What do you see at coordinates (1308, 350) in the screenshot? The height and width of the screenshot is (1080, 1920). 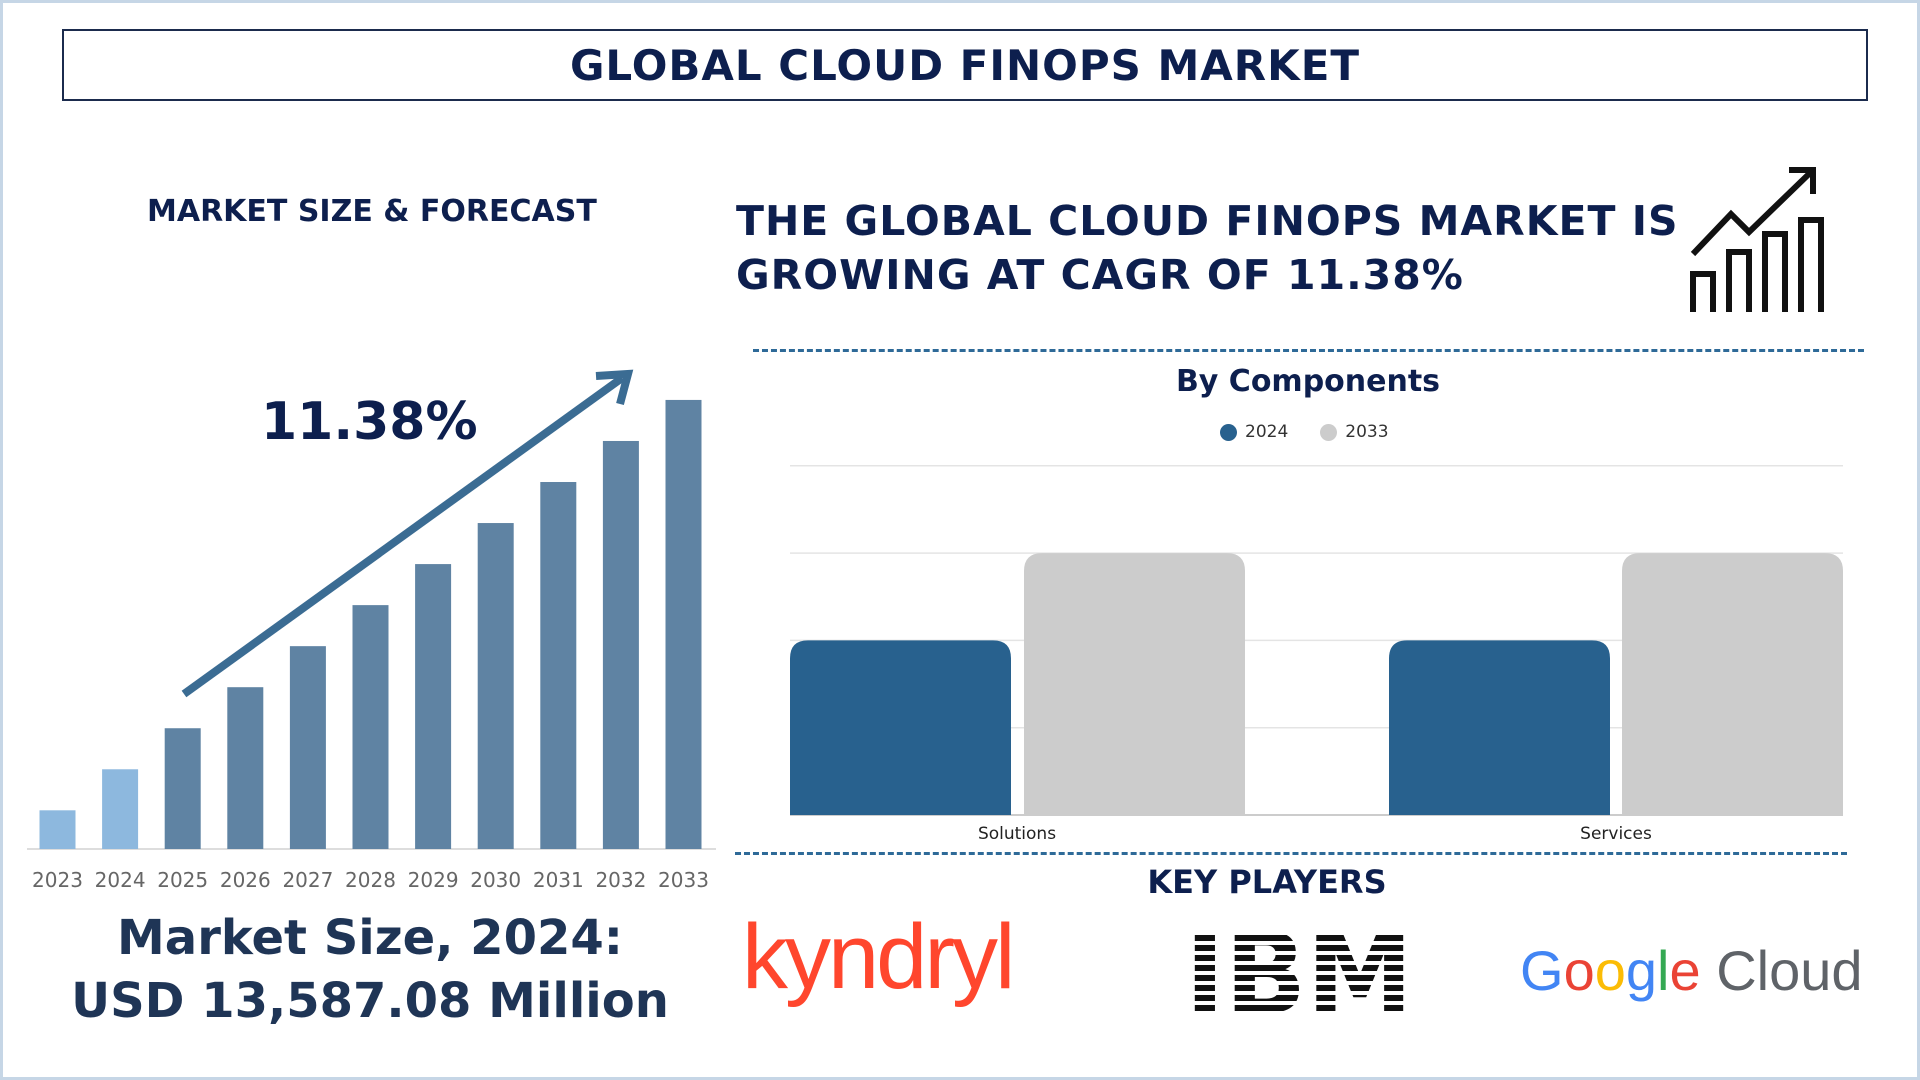 I see `divider-top` at bounding box center [1308, 350].